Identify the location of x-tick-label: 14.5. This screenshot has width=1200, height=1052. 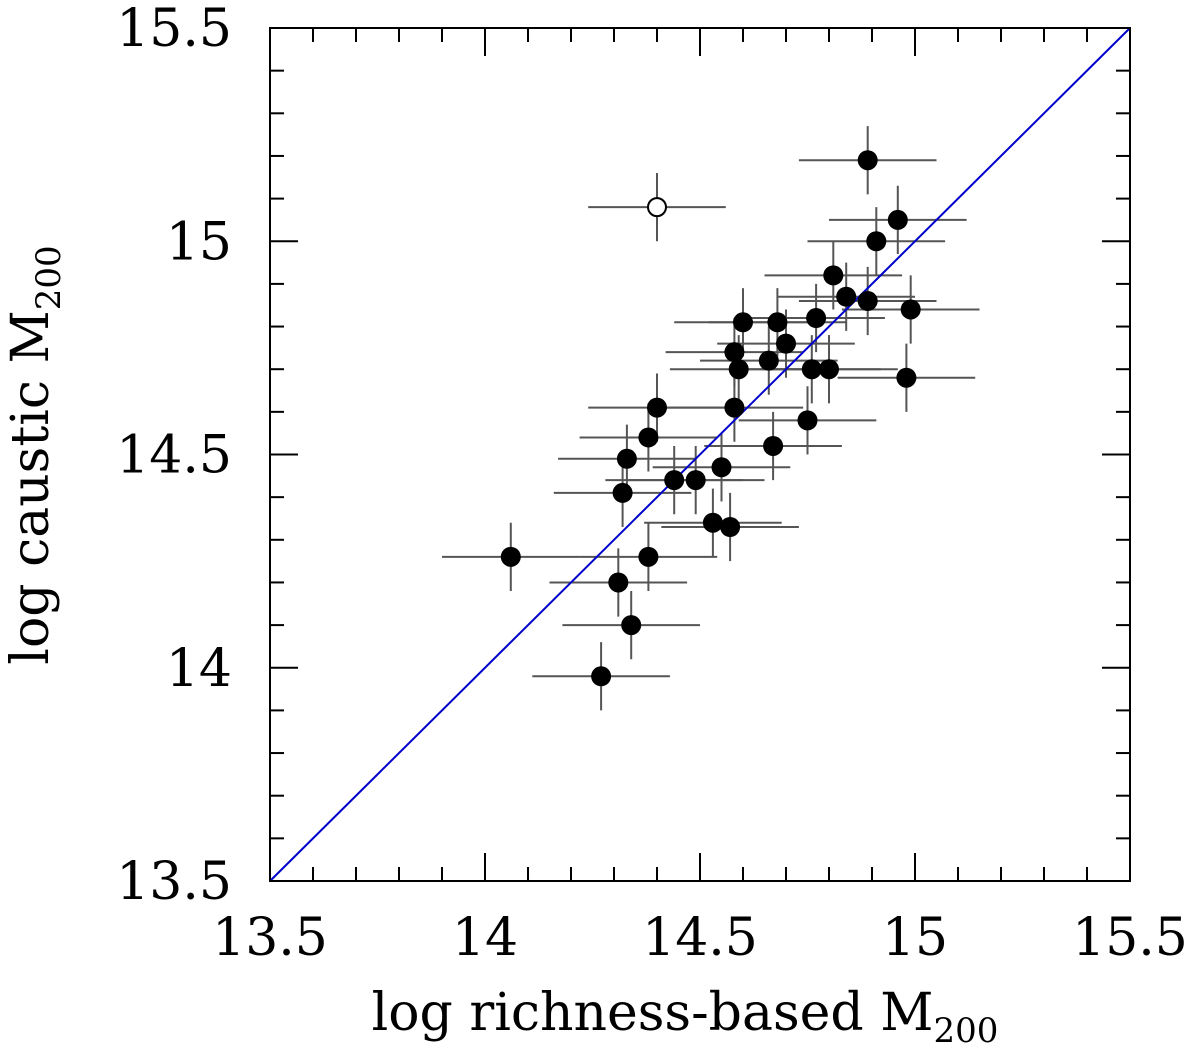
(700, 938).